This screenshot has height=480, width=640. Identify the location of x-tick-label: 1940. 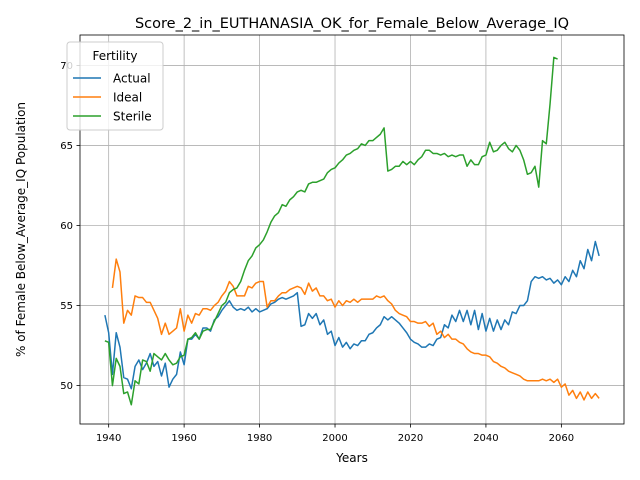
(108, 438).